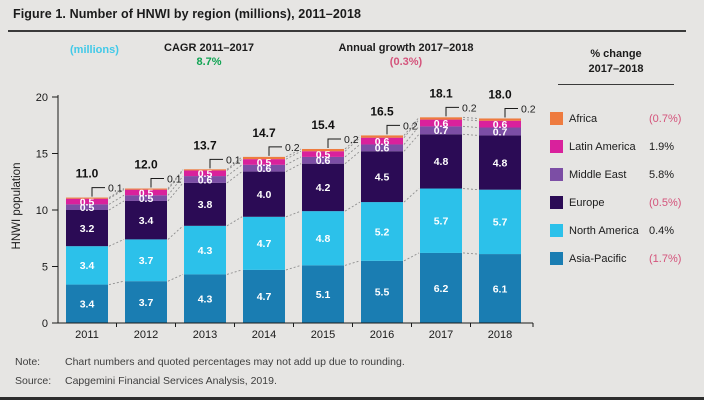 The image size is (704, 400). Describe the element at coordinates (264, 133) in the screenshot. I see `bar-total-label: 14.7` at that location.